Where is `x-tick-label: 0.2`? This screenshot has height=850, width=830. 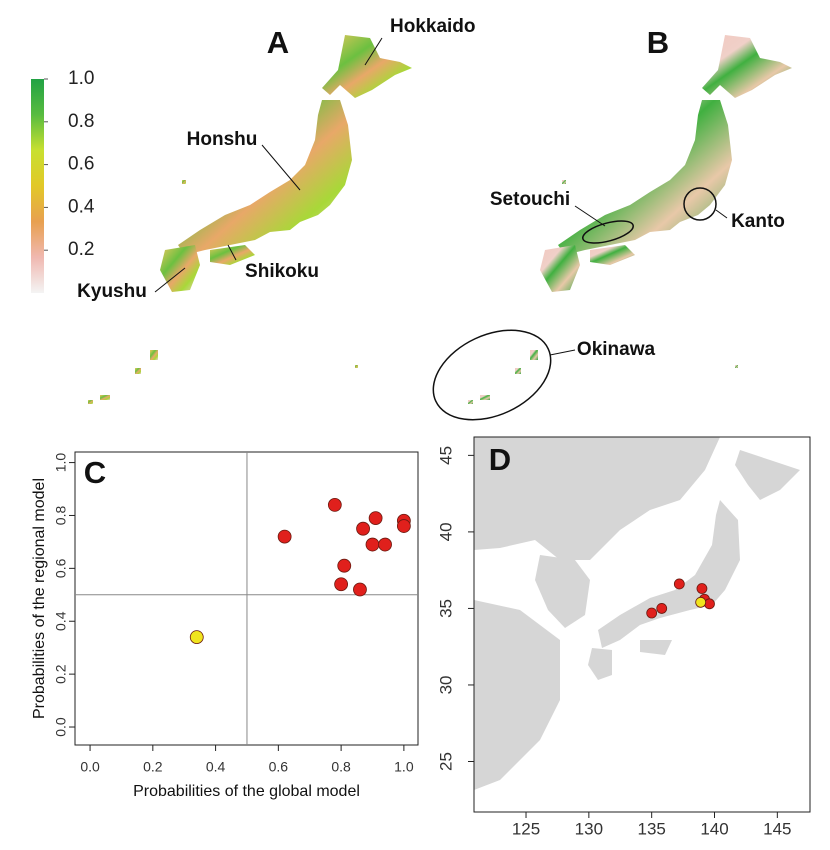
x-tick-label: 0.2 is located at coordinates (153, 767).